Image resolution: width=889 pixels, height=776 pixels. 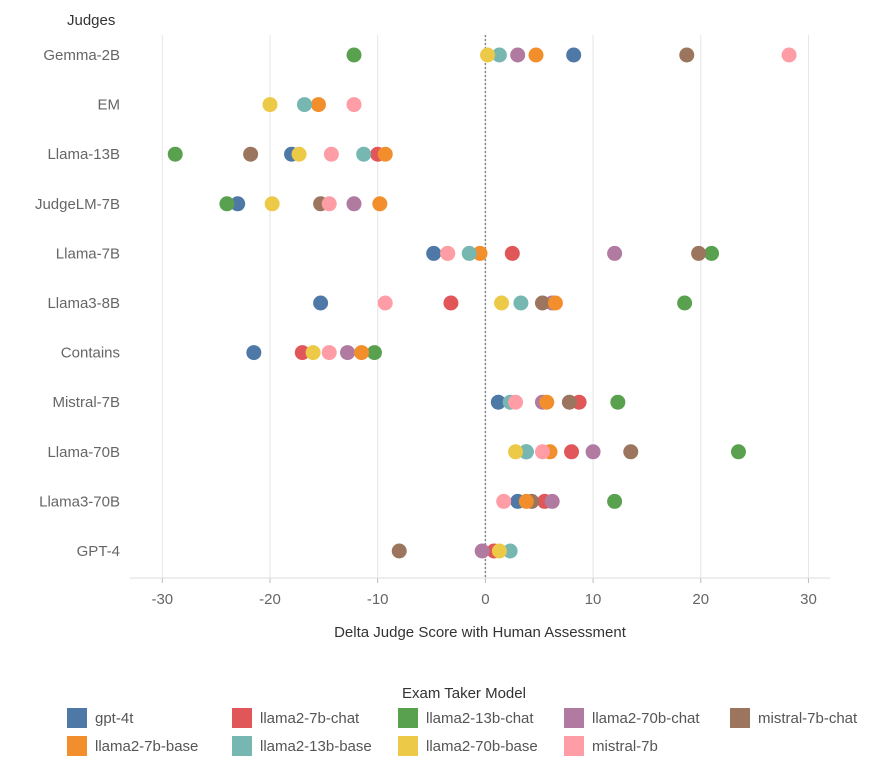 I want to click on x-tick-label: -10, so click(x=378, y=599).